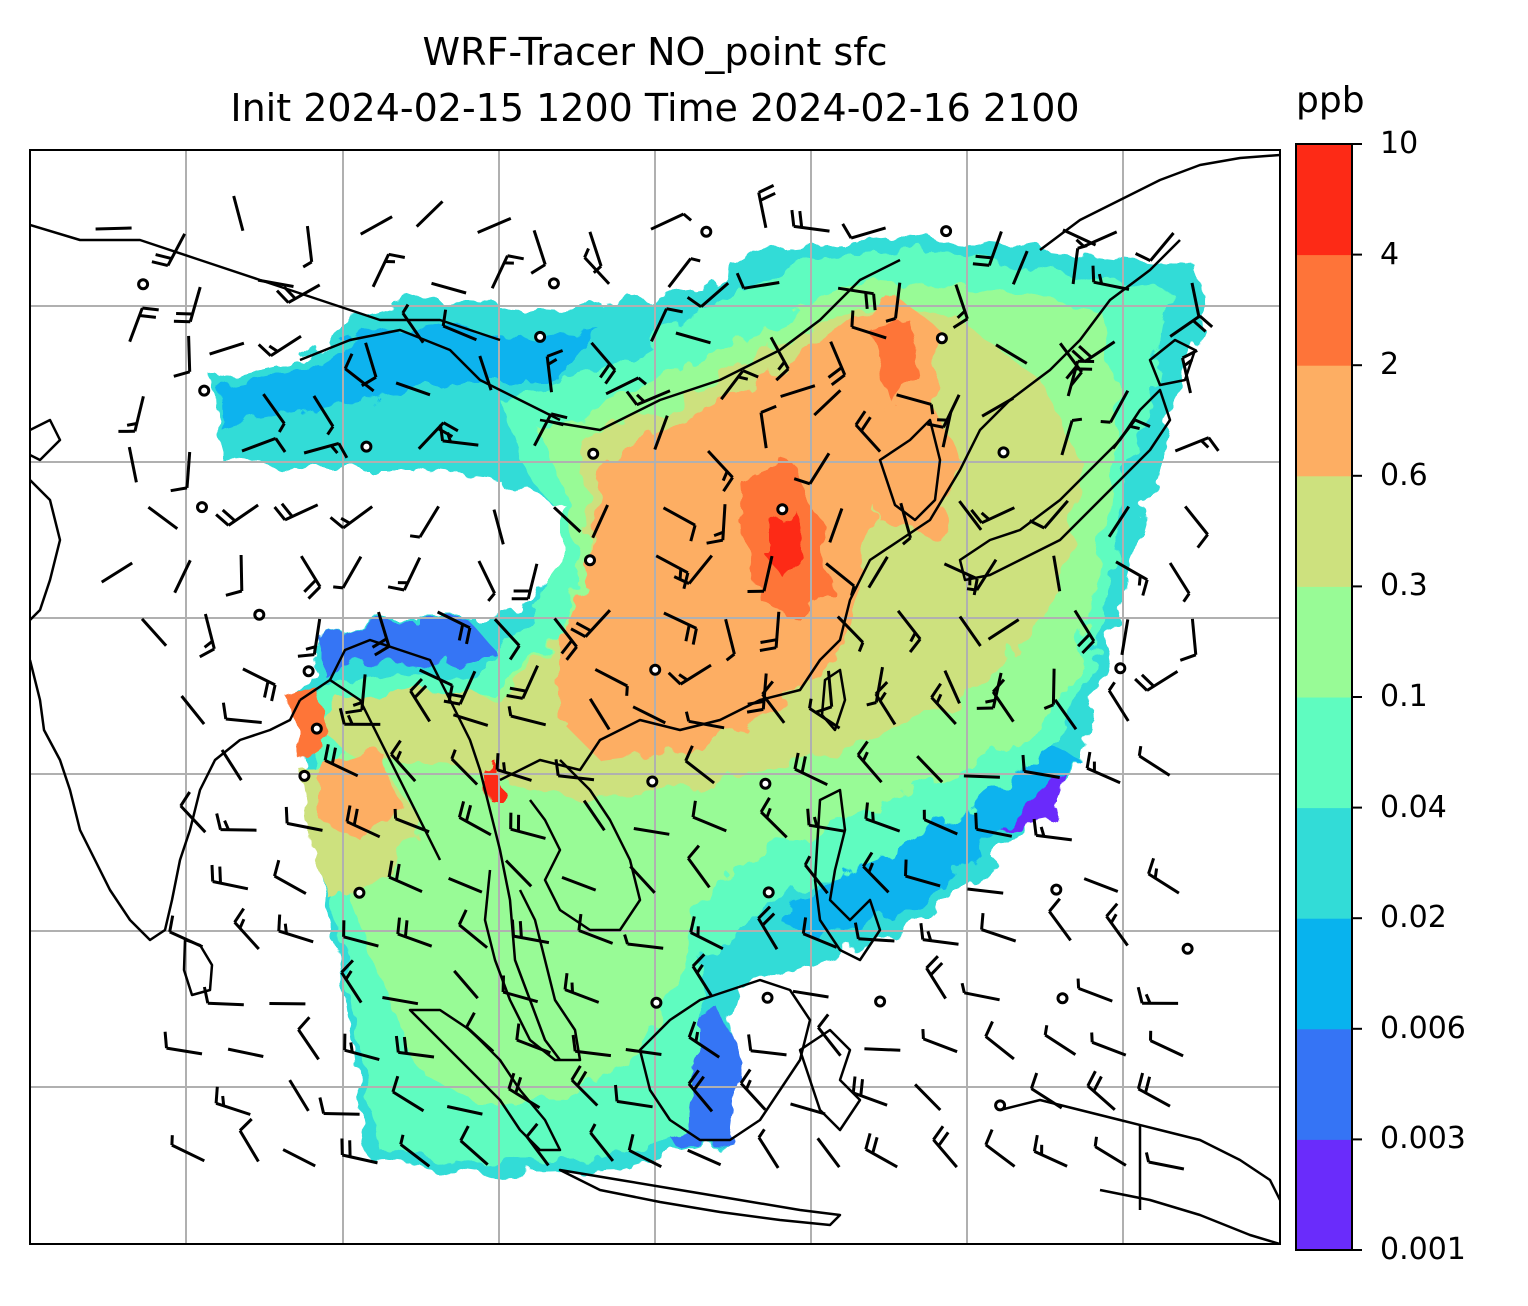 This screenshot has width=1528, height=1306. Describe the element at coordinates (700, 1197) in the screenshot. I see `coastline-java` at that location.